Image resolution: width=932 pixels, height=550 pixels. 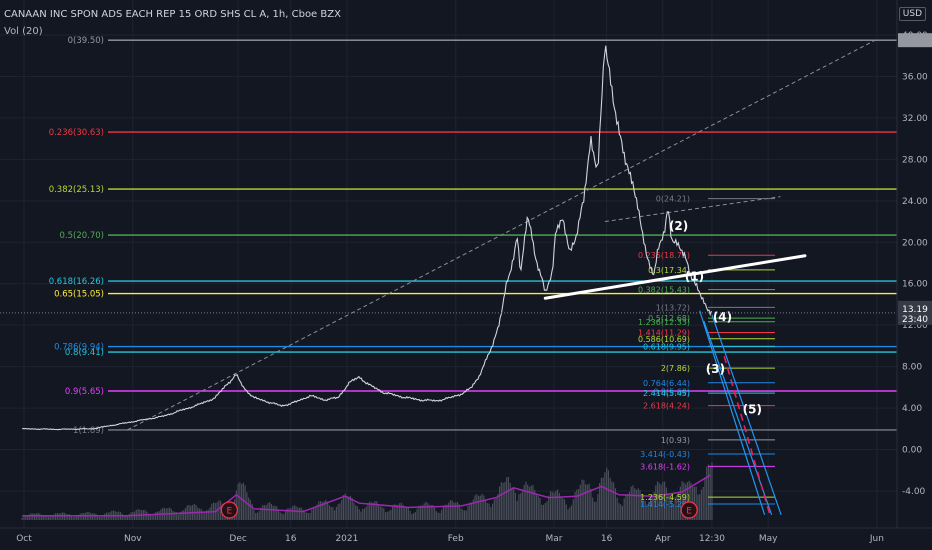 I want to click on fib-level-label: 1(1.89), so click(x=88, y=431).